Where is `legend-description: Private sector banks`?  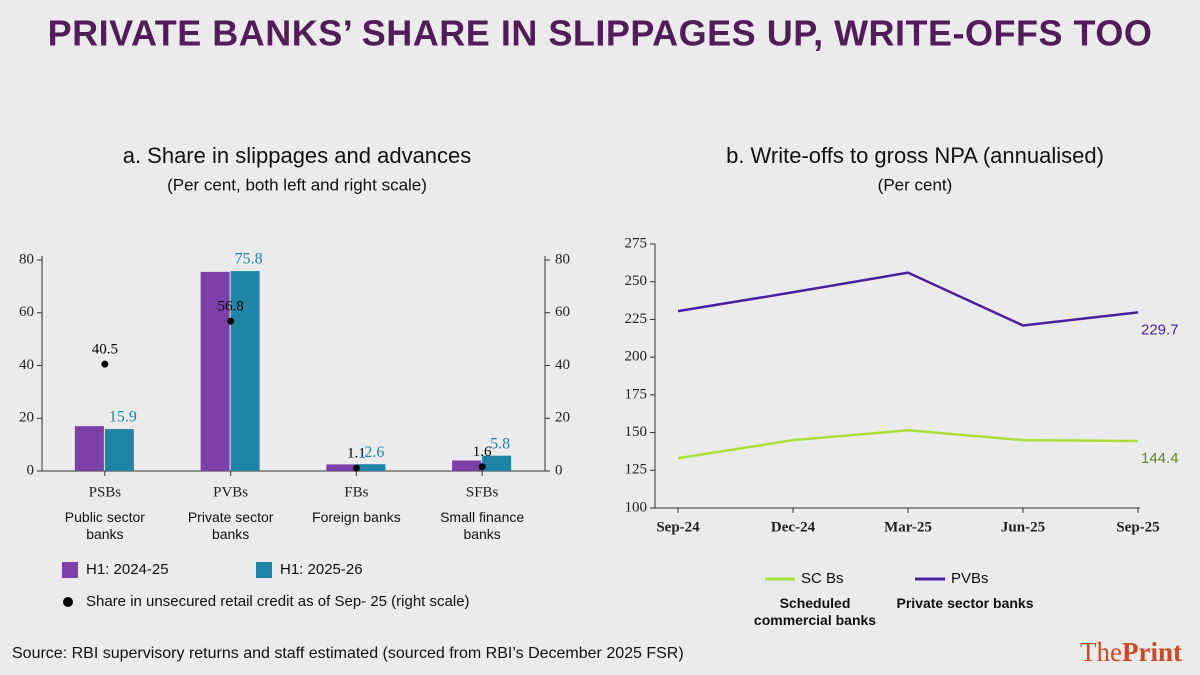 legend-description: Private sector banks is located at coordinates (965, 603).